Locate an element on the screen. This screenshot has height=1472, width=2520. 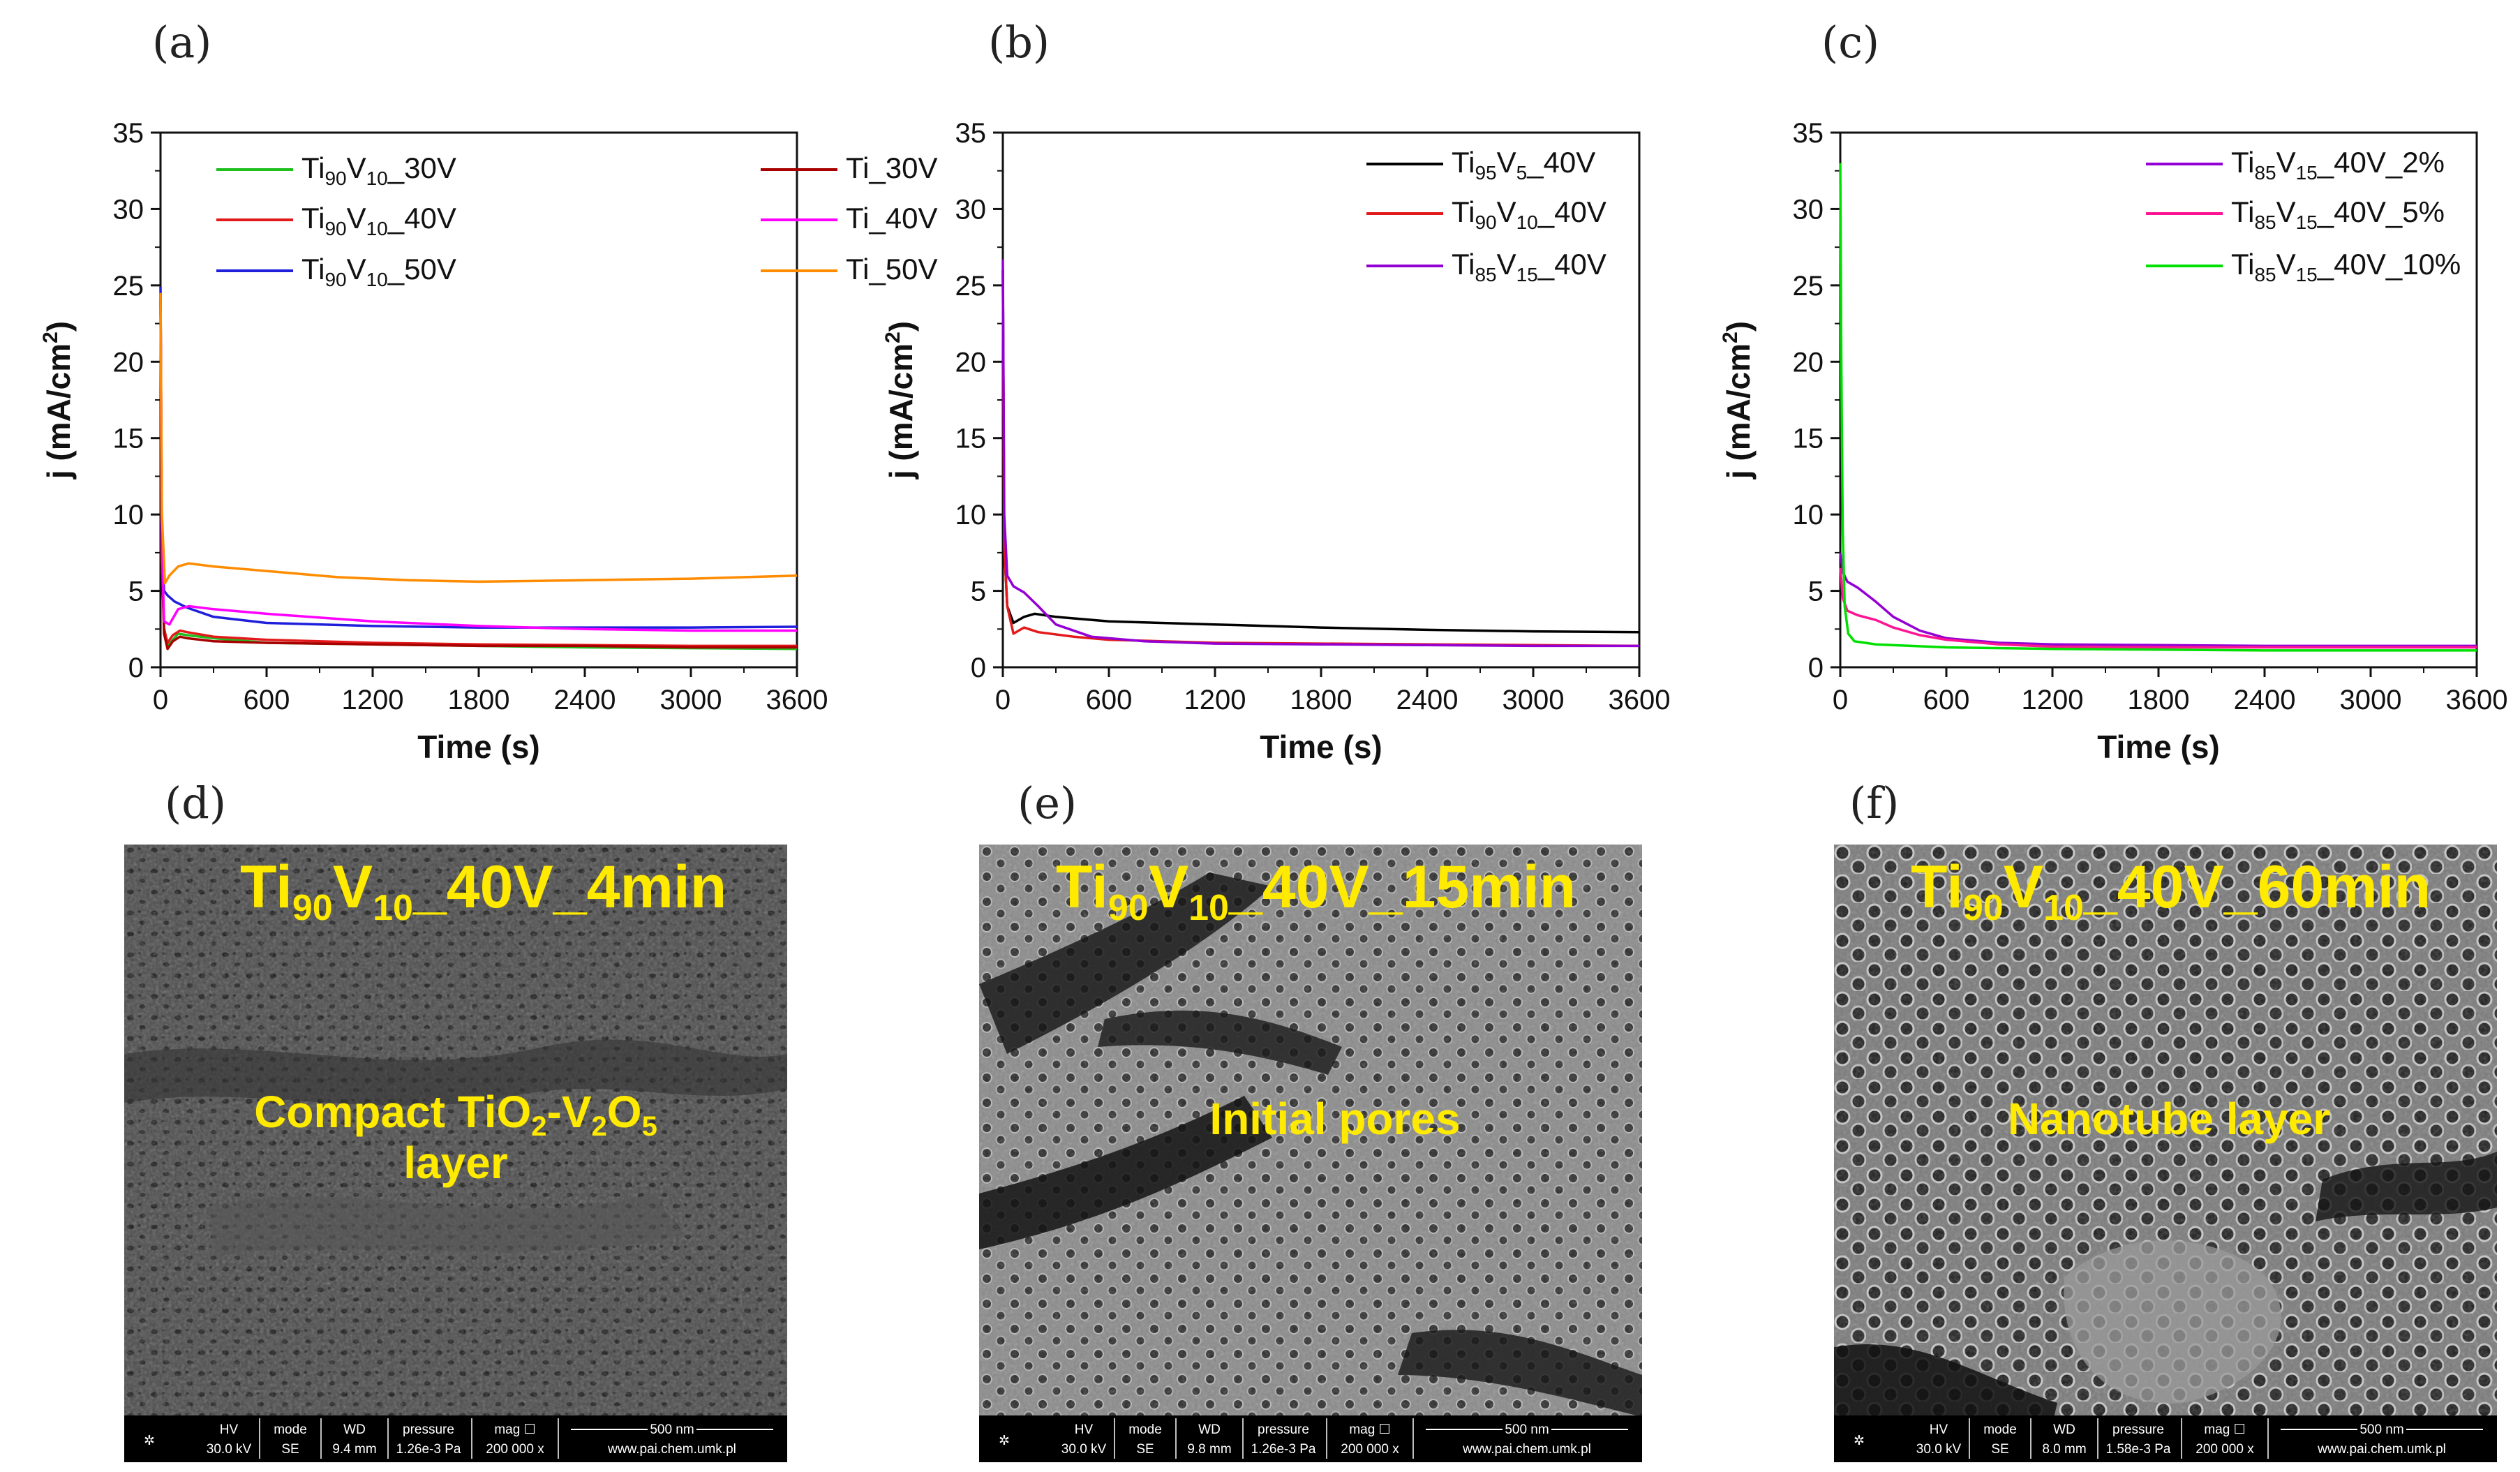
panel-letter-d: (d) is located at coordinates (196, 803).